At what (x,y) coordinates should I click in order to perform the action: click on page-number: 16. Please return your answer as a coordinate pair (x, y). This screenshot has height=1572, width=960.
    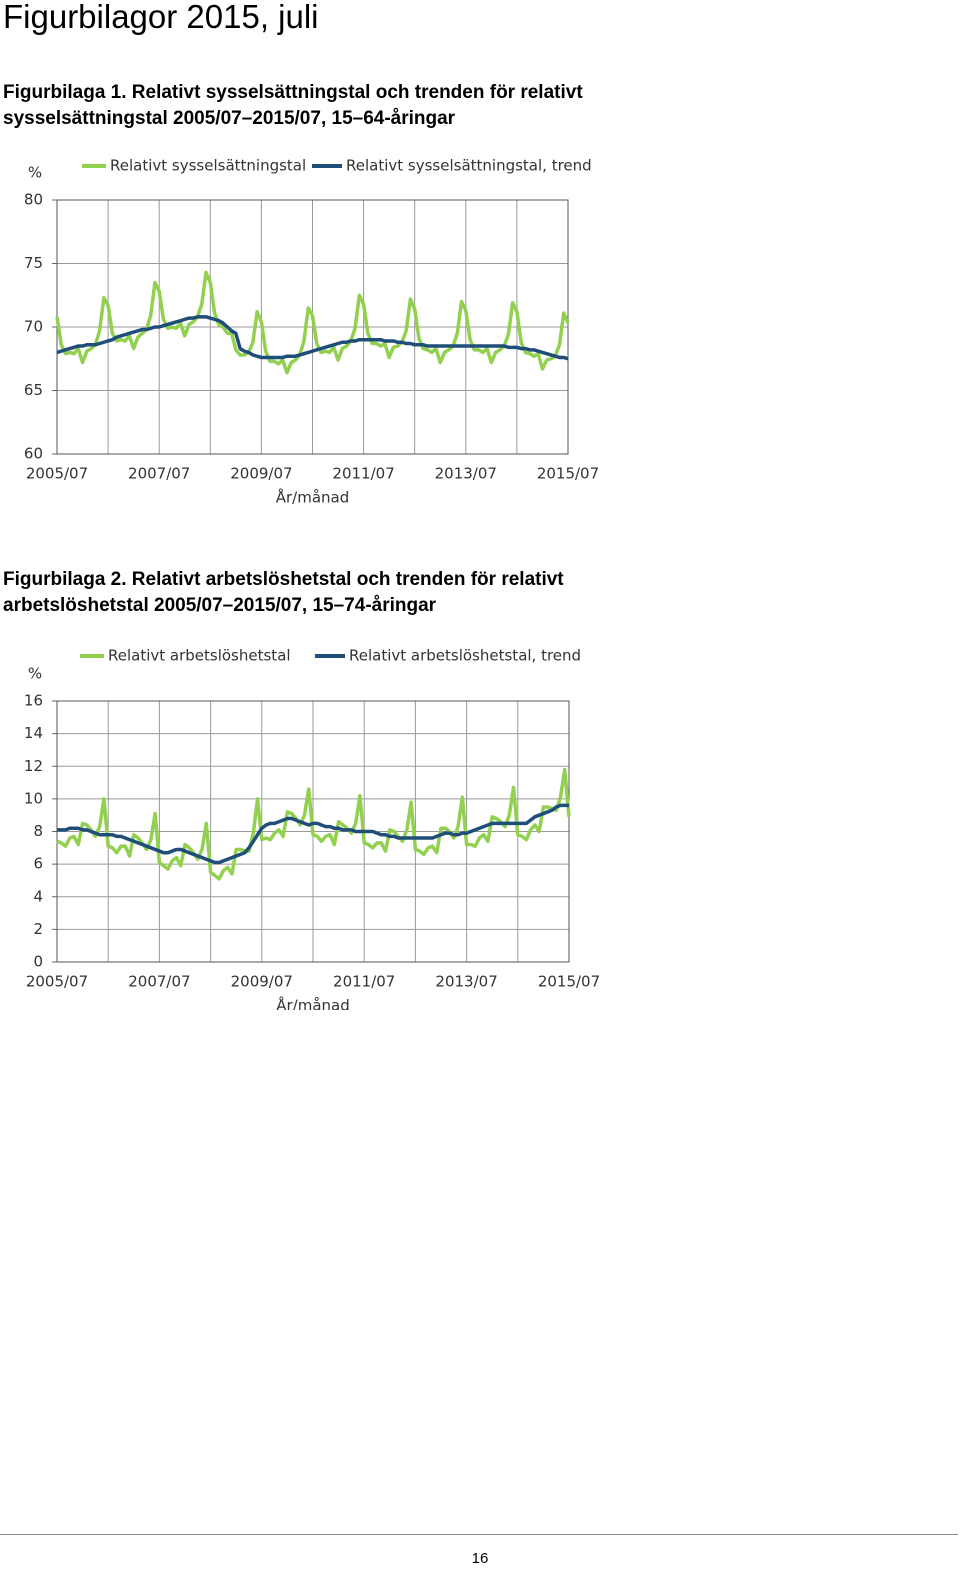
    Looking at the image, I should click on (480, 1558).